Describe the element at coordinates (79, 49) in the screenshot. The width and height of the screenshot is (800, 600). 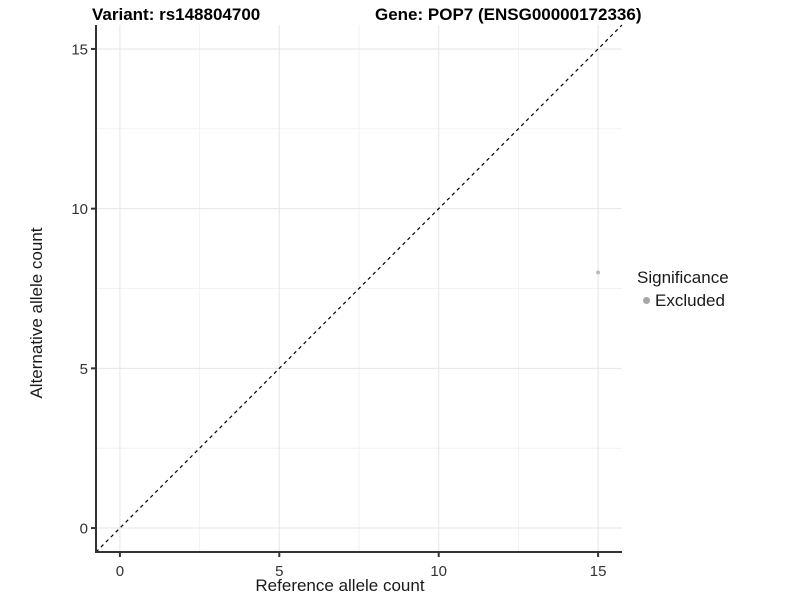
I see `y-tick-label: 15` at that location.